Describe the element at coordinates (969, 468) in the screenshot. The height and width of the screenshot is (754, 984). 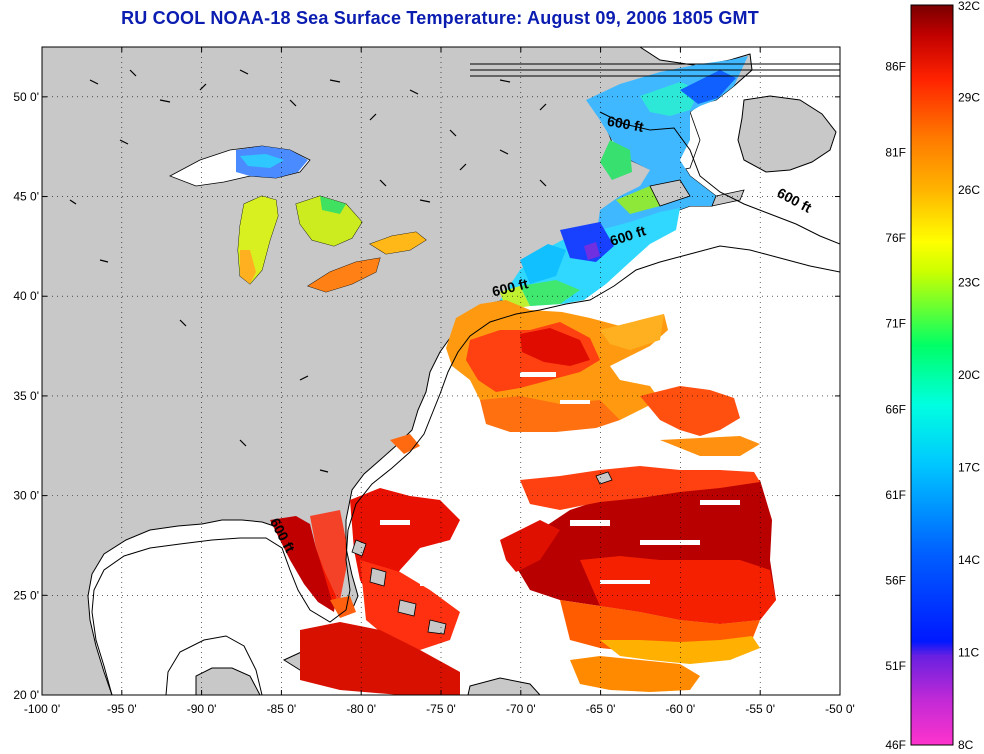
I see `colorbar-celsius-label: 17C` at that location.